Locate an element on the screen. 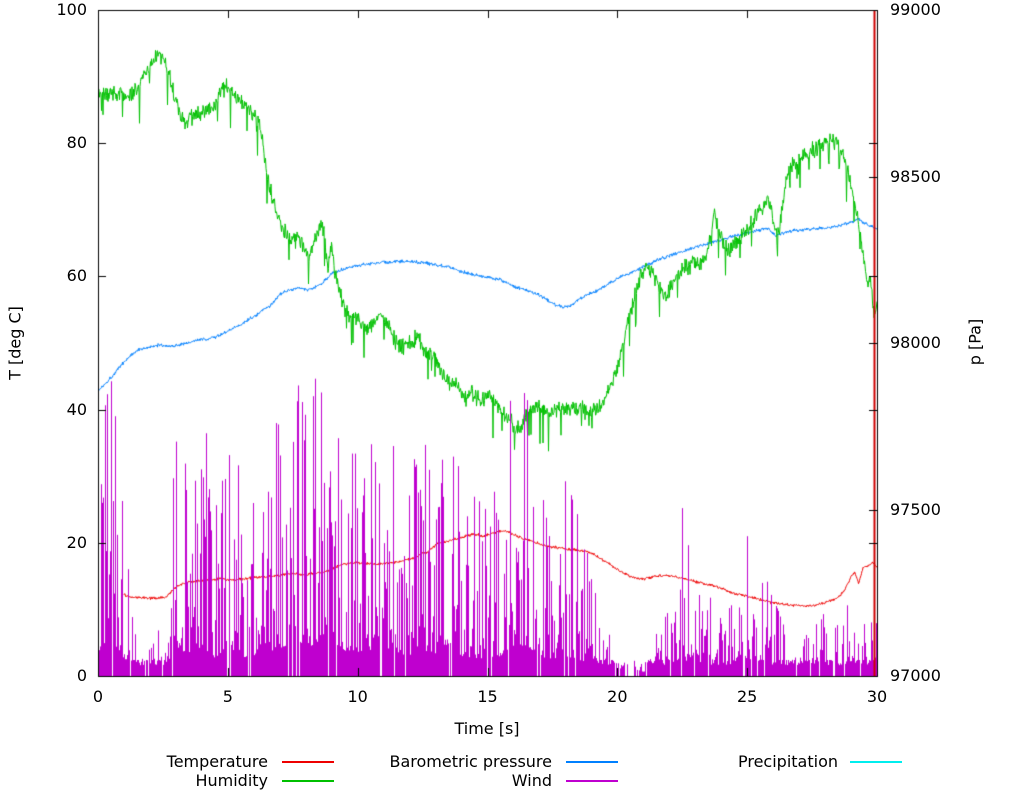 The width and height of the screenshot is (1024, 800). legend-label-wind: Wind is located at coordinates (531, 780).